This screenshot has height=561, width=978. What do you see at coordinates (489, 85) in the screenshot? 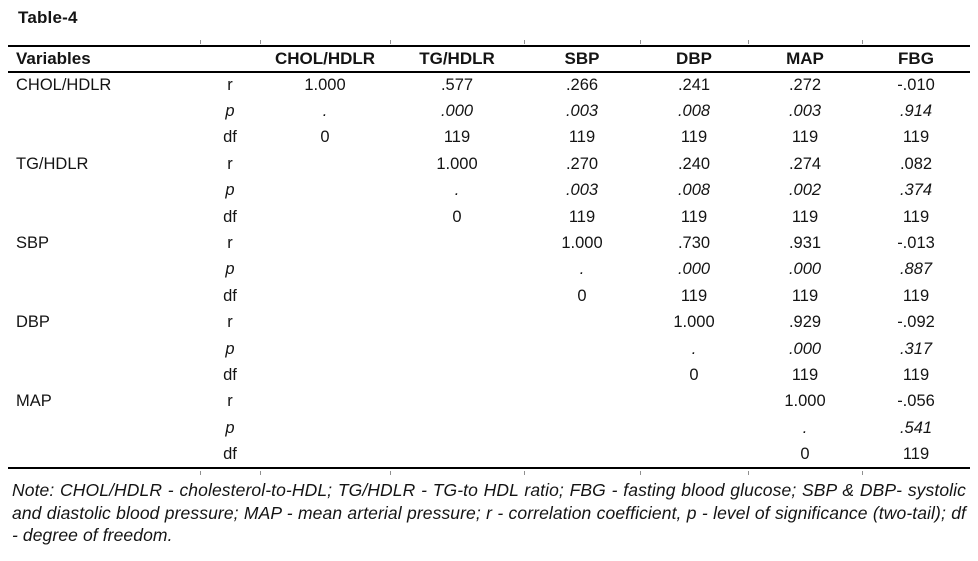
I see `table-row-chol-hdlr-r: CHOL/HDLR r 1.000 .577 .266 .241 .272 -.010` at bounding box center [489, 85].